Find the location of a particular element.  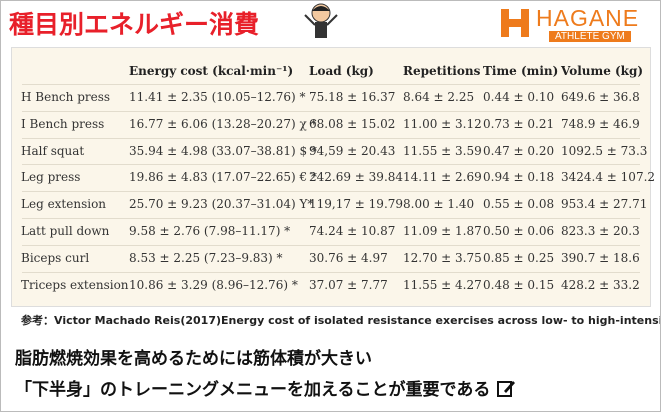

table-cell: 94,59 ± 20.43 is located at coordinates (352, 150).